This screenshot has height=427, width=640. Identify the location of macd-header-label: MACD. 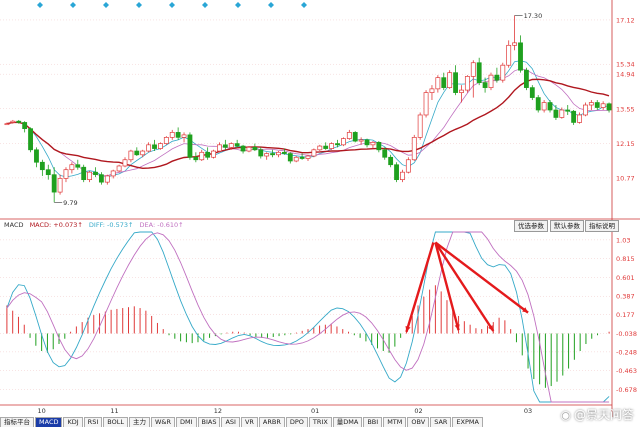
(14, 225).